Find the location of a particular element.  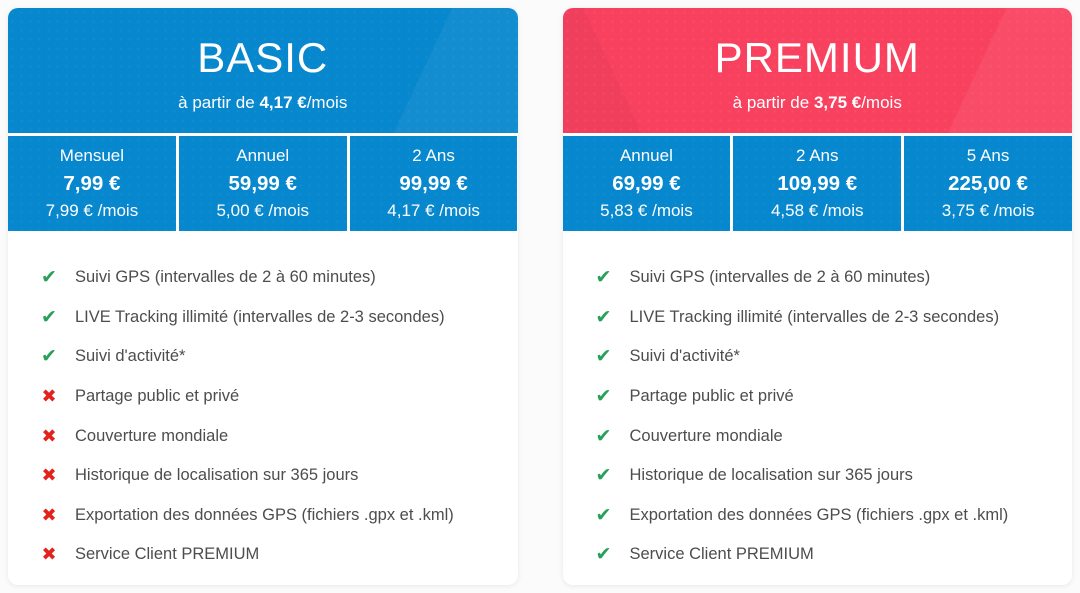

basic-tier-annuel: Annuel 59,99 € 5,00 € /mois is located at coordinates (262, 183).